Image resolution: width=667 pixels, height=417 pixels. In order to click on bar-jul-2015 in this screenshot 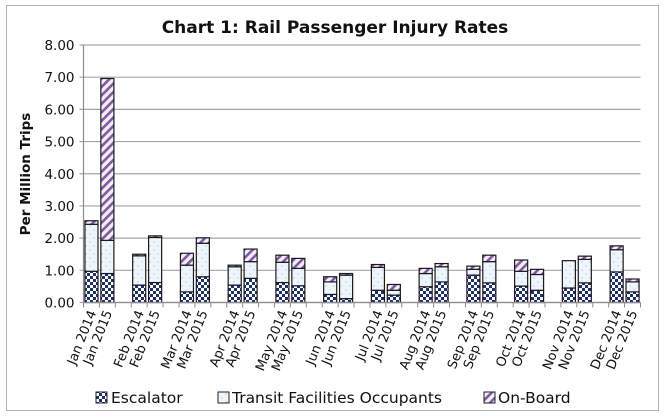, I will do `click(393, 293)`.